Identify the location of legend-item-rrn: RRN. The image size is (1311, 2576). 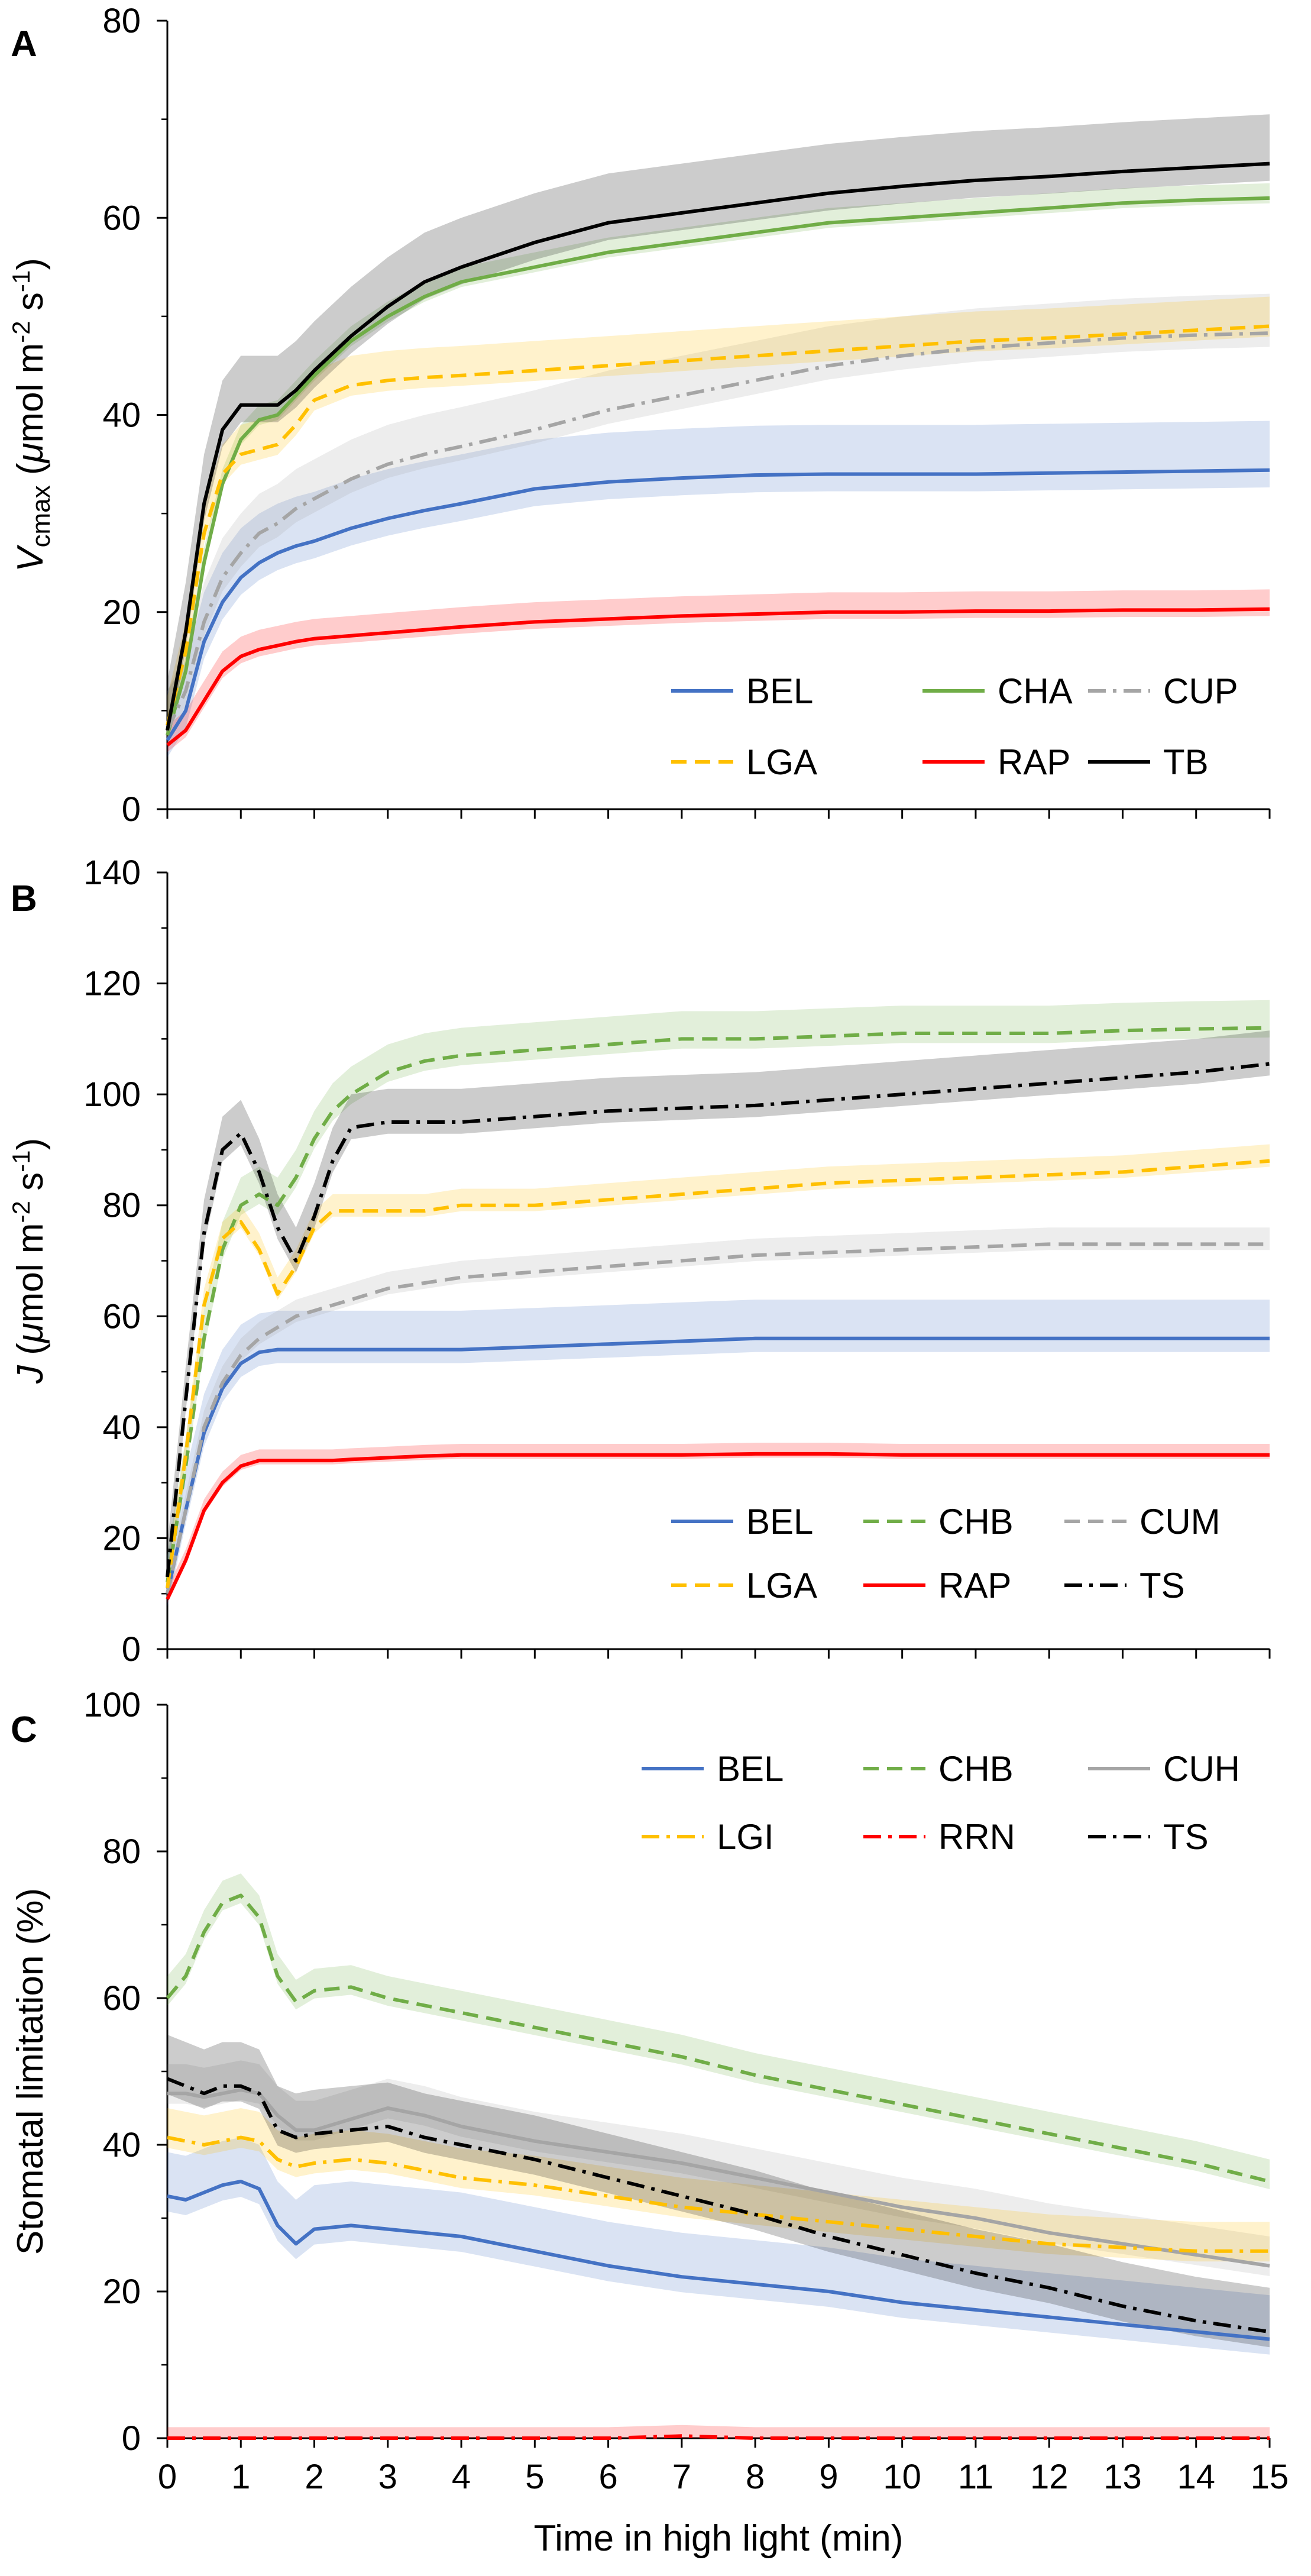
(939, 1837).